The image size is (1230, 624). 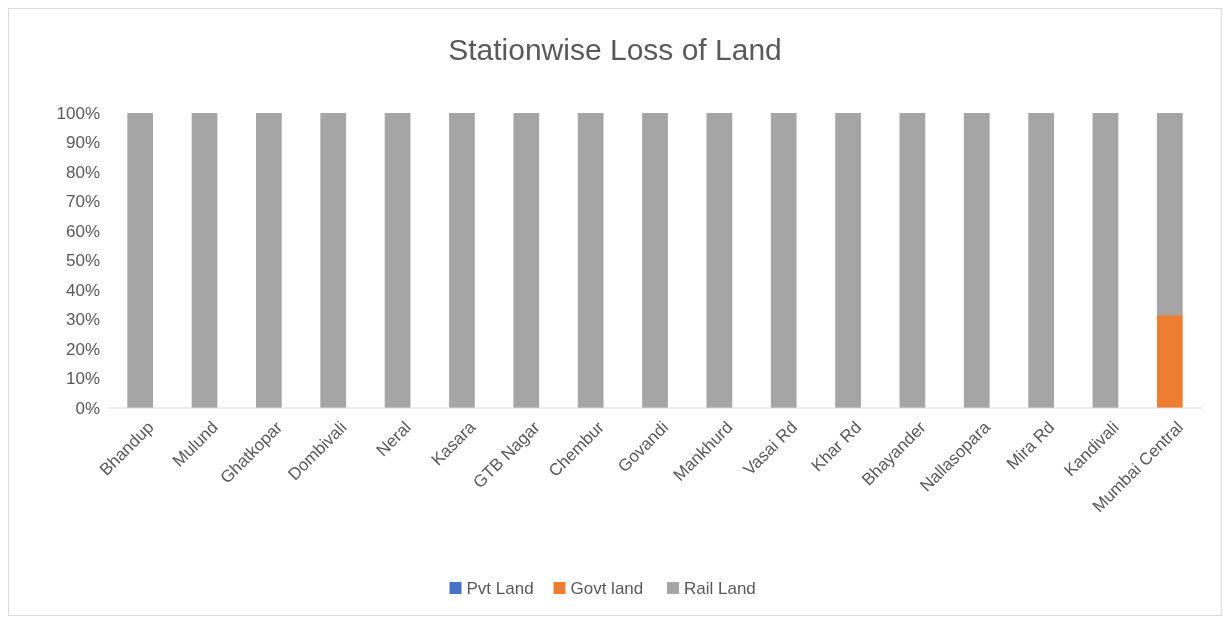 What do you see at coordinates (607, 588) in the screenshot?
I see `legend-label: Govt land` at bounding box center [607, 588].